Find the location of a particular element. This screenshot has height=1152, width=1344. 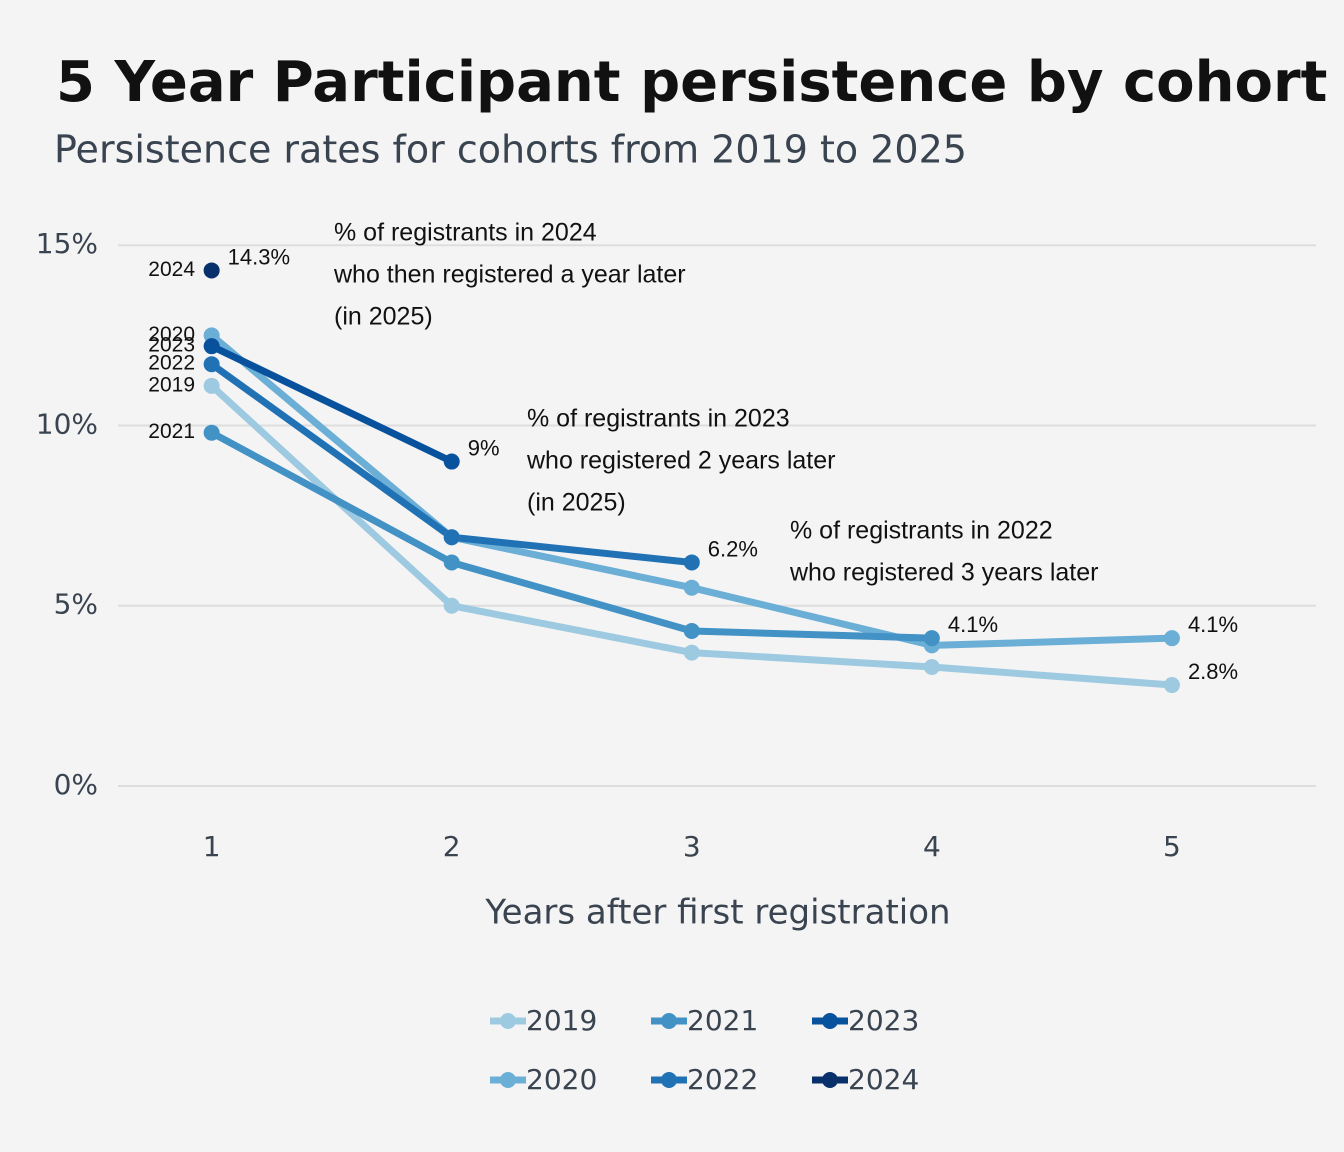

legend-label: 2022 is located at coordinates (722, 1079).